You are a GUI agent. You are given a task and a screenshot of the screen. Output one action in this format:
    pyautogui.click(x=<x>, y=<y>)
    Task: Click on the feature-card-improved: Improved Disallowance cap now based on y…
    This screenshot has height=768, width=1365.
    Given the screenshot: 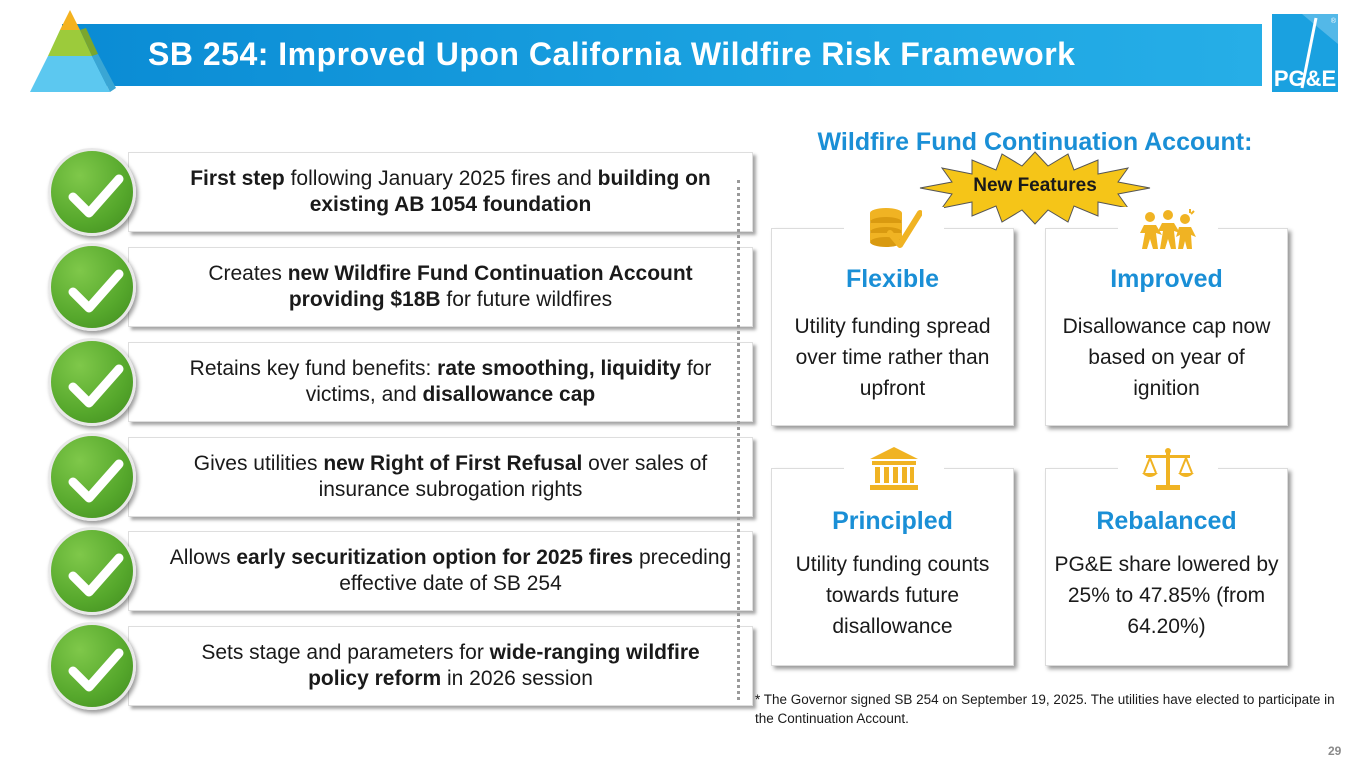 What is the action you would take?
    pyautogui.click(x=1166, y=316)
    